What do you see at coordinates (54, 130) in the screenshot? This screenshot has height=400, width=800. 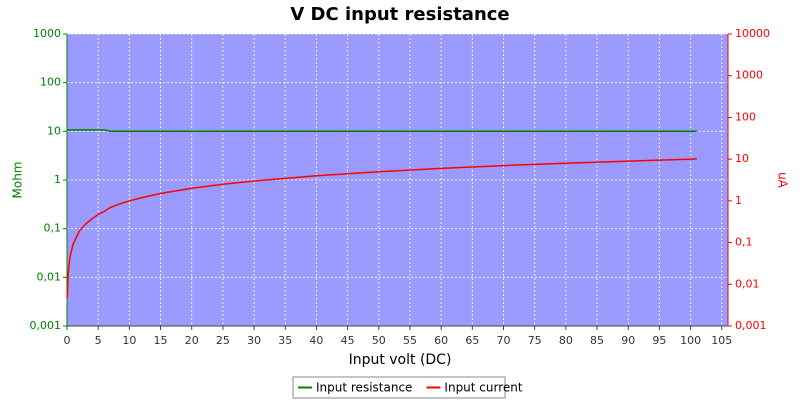 I see `y-tick-label: 10` at bounding box center [54, 130].